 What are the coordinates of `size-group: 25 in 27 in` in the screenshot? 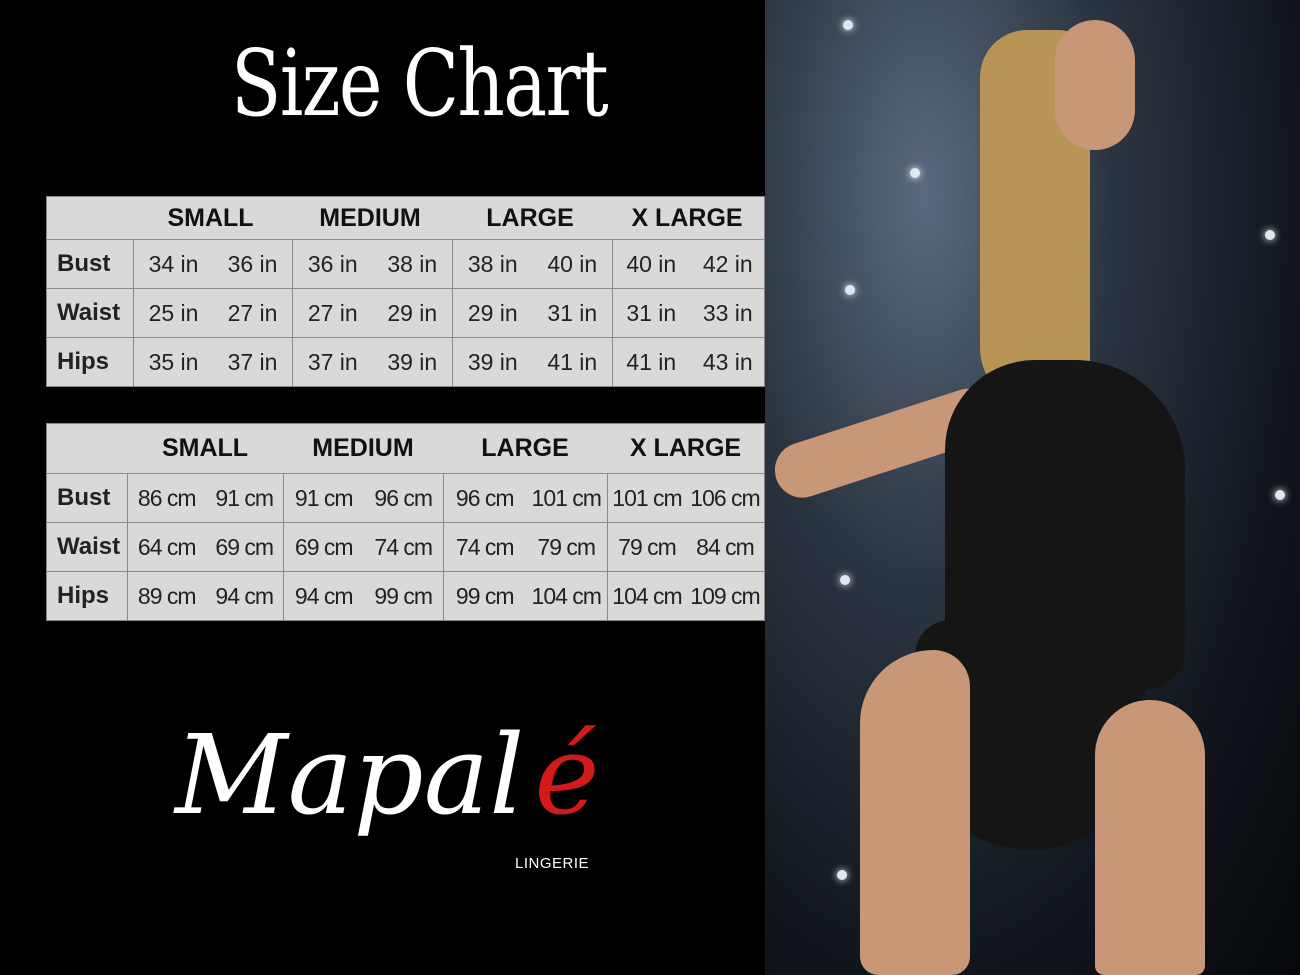 It's located at (212, 313).